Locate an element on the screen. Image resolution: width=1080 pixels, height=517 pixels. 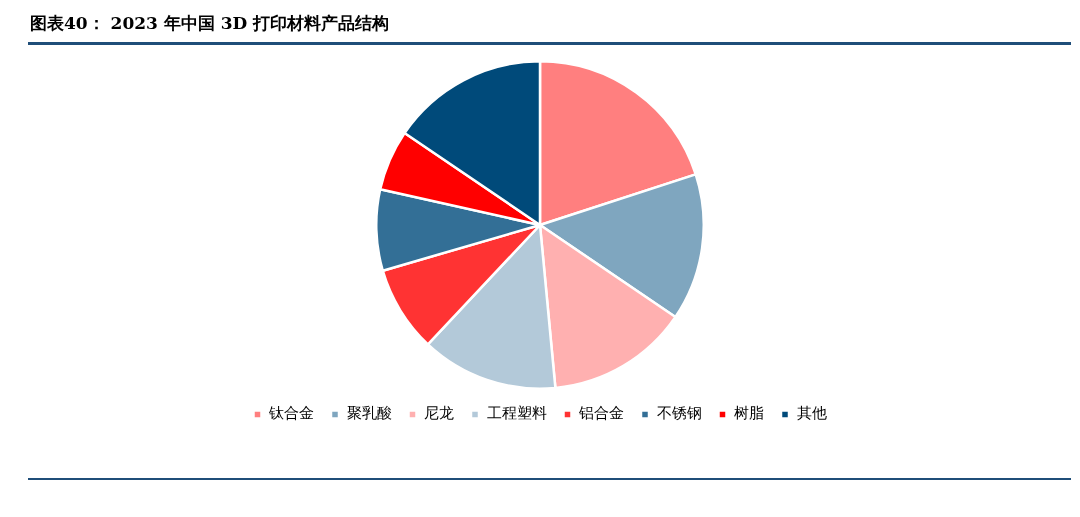
legend-label: 聚乳酸 is located at coordinates (369, 413).